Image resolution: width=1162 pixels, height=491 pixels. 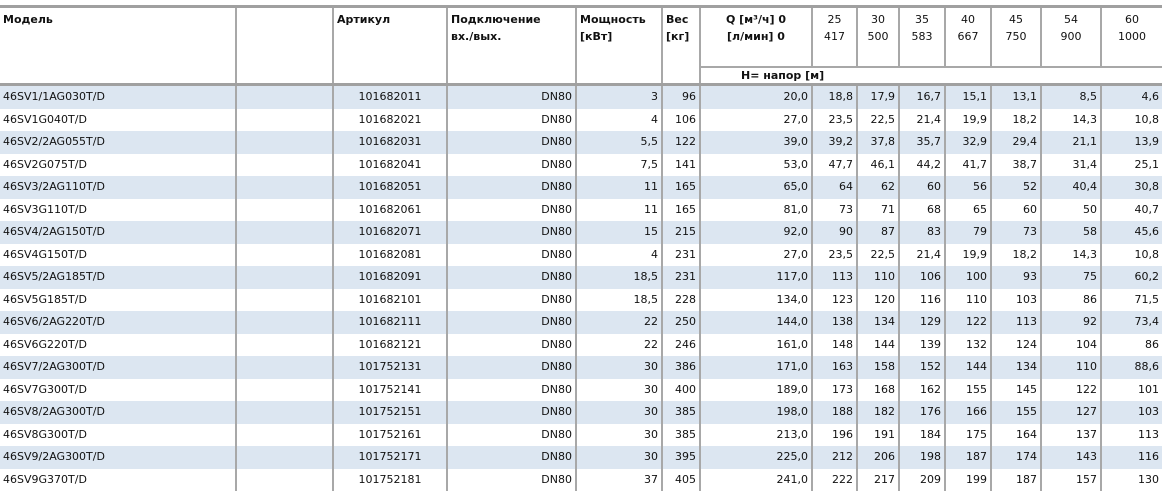 What do you see at coordinates (1016, 457) in the screenshot?
I see `cell-head-q45: 174` at bounding box center [1016, 457].